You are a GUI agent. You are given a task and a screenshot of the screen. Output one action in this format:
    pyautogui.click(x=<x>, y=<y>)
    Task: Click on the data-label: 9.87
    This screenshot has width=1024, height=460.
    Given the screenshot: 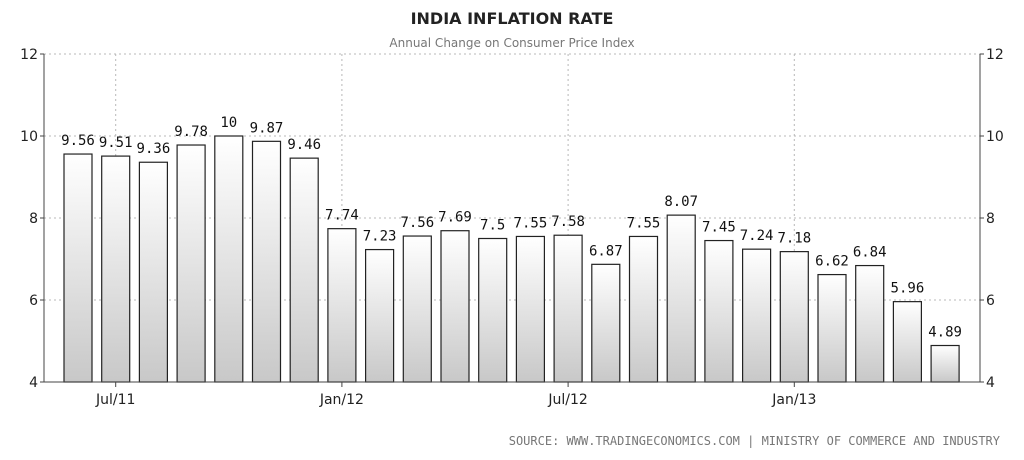 What is the action you would take?
    pyautogui.click(x=267, y=128)
    